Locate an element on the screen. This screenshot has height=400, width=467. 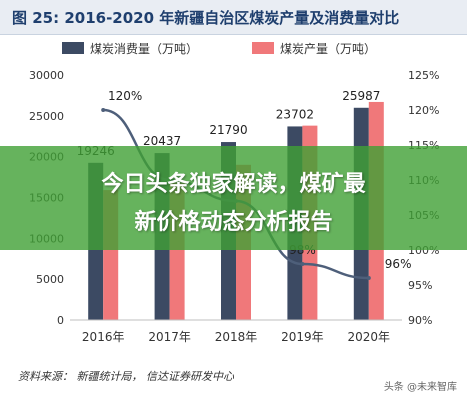
y-right-tick-label: 90% is located at coordinates (420, 320).